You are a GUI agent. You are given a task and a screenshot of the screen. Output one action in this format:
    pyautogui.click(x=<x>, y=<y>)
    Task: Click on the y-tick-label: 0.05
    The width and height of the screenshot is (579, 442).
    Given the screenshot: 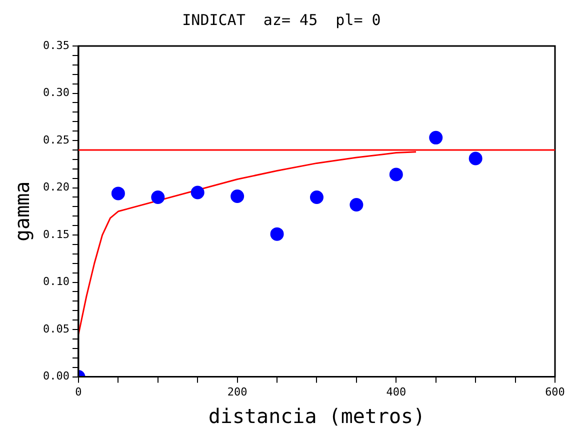 What is the action you would take?
    pyautogui.click(x=56, y=329)
    